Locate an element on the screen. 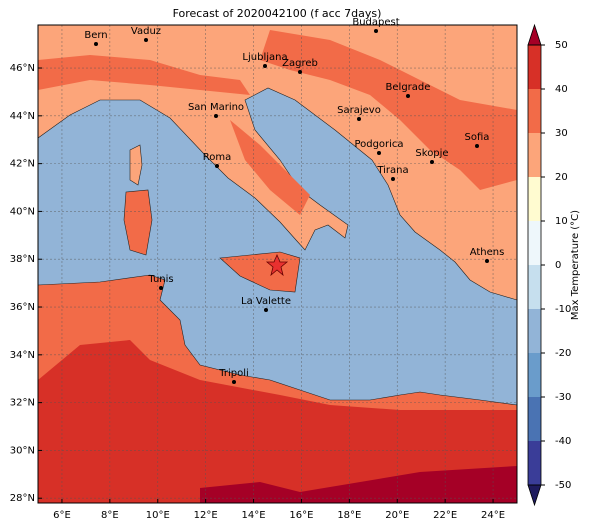  city-label: Skopje is located at coordinates (431, 153).